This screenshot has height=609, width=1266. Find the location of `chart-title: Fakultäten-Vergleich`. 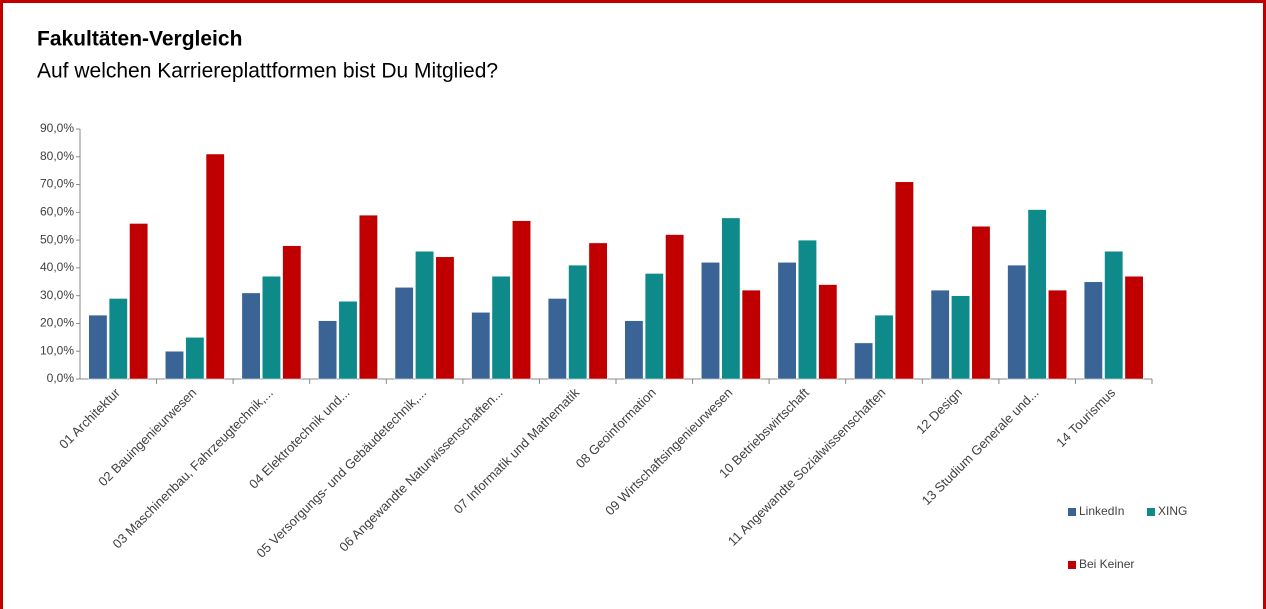

chart-title: Fakultäten-Vergleich is located at coordinates (139, 39).